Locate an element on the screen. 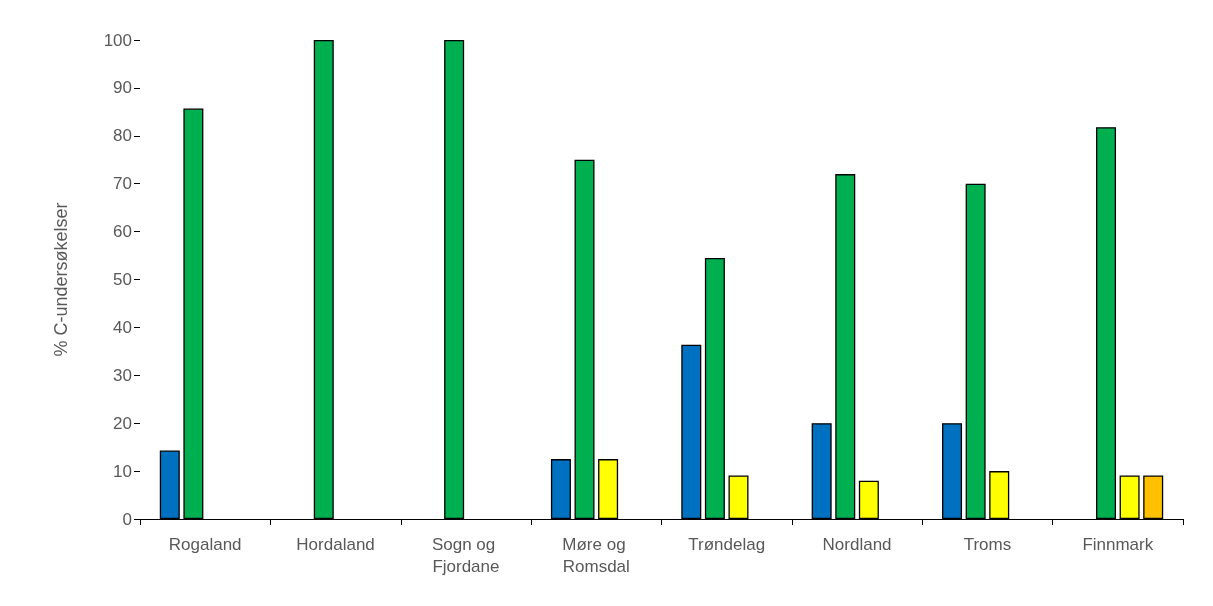 The height and width of the screenshot is (606, 1213). y-tick-label: 80 is located at coordinates (122, 136).